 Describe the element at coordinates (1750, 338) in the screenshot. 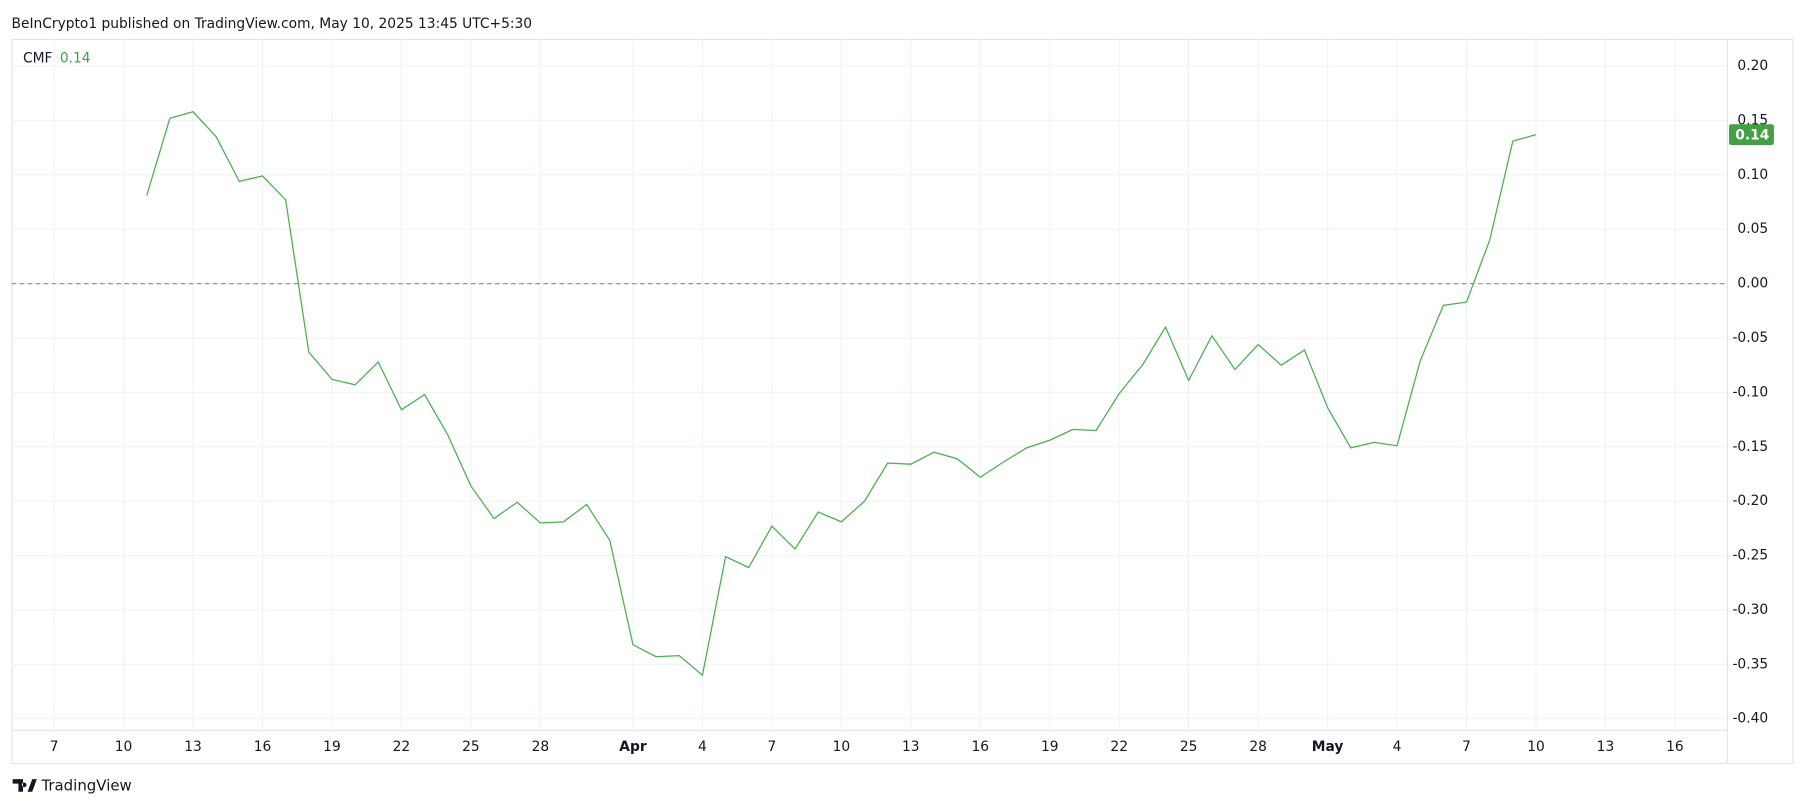

I see `y-tick-label: -0.05` at that location.